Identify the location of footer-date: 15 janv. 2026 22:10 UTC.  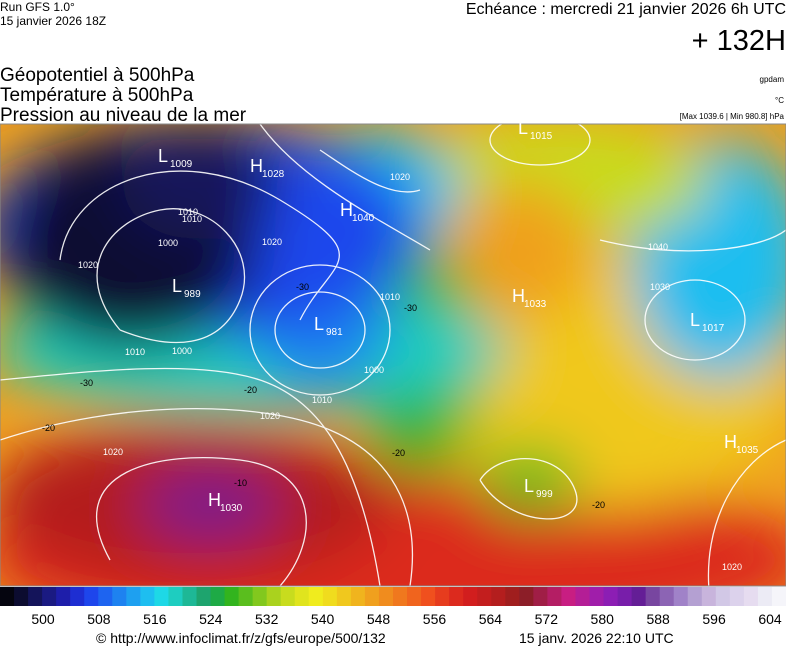
(596, 638).